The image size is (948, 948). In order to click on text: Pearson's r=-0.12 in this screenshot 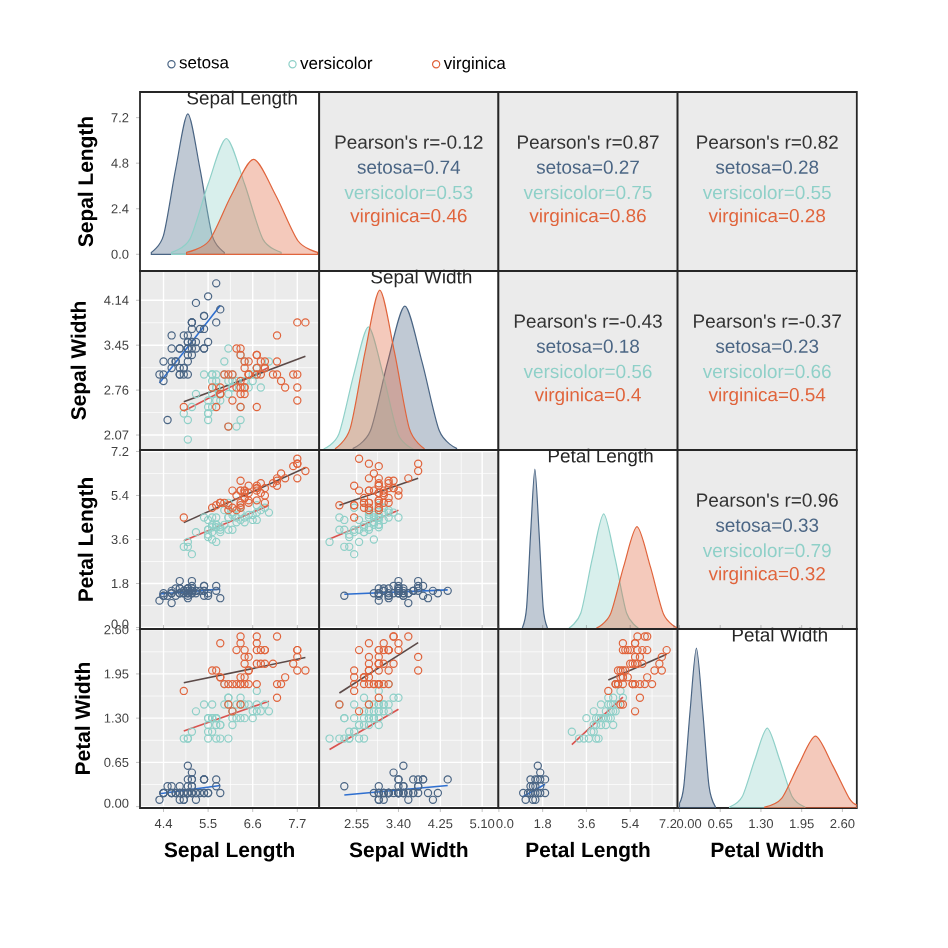, I will do `click(409, 142)`.